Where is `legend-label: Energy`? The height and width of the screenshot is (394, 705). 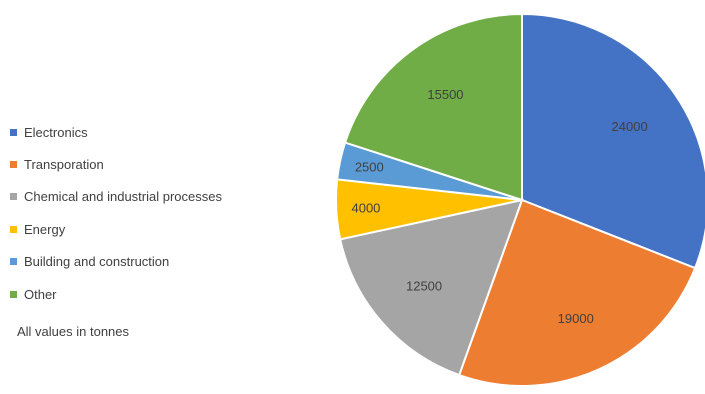 legend-label: Energy is located at coordinates (45, 229).